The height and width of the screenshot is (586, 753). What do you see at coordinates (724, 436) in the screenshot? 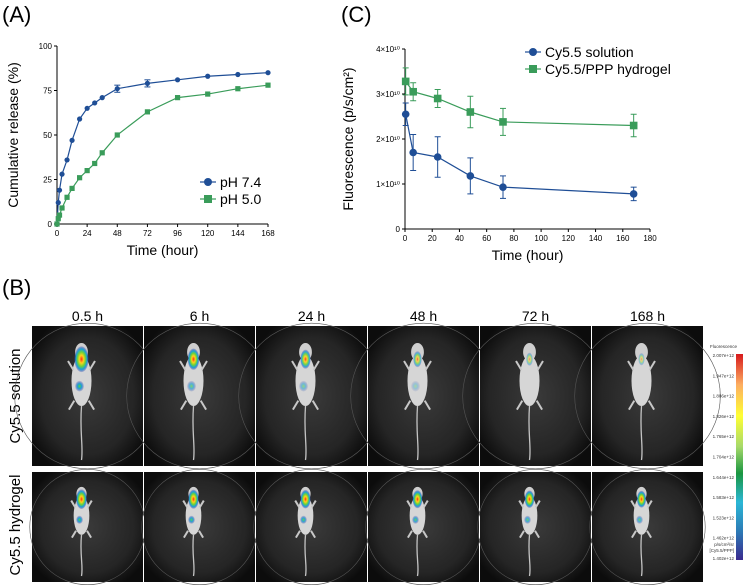
I see `colorbar-label: 1.765e+12` at bounding box center [724, 436].